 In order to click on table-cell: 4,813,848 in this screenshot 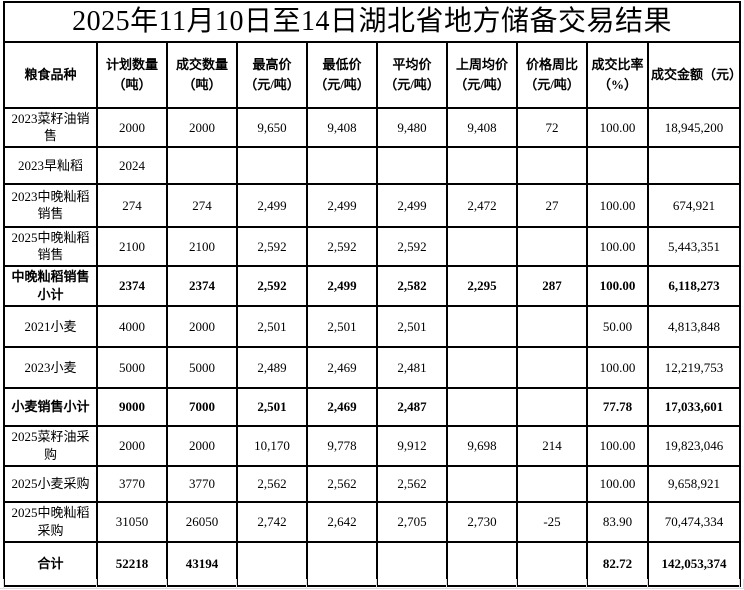, I will do `click(694, 326)`.